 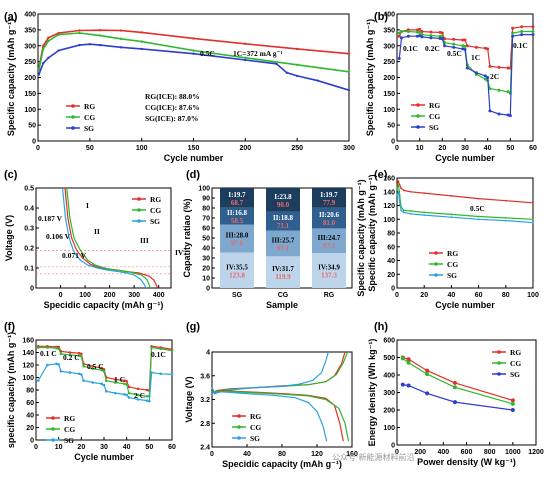 What do you see at coordinates (389, 110) in the screenshot?
I see `b-ytick-label: 100` at bounding box center [389, 110].